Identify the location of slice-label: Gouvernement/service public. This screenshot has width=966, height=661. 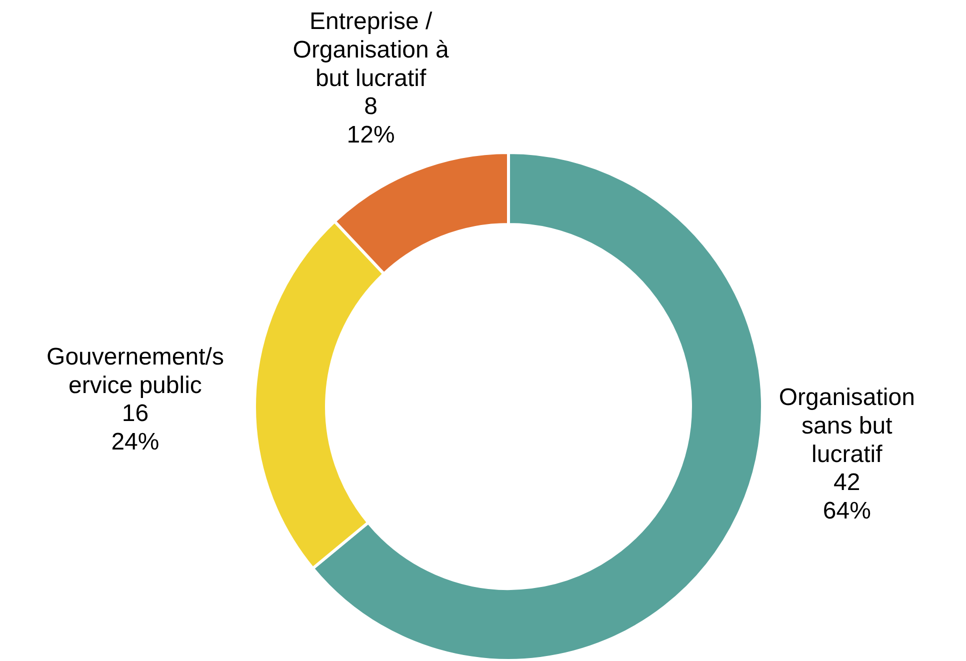
(135, 371).